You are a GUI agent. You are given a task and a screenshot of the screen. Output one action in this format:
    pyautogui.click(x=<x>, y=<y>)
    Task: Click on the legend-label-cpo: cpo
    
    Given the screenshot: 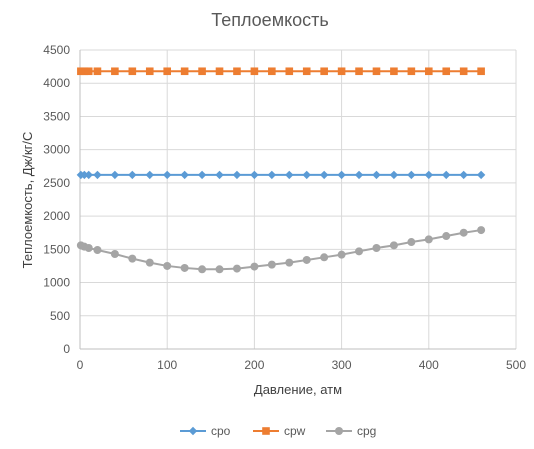 What is the action you would take?
    pyautogui.click(x=221, y=431)
    